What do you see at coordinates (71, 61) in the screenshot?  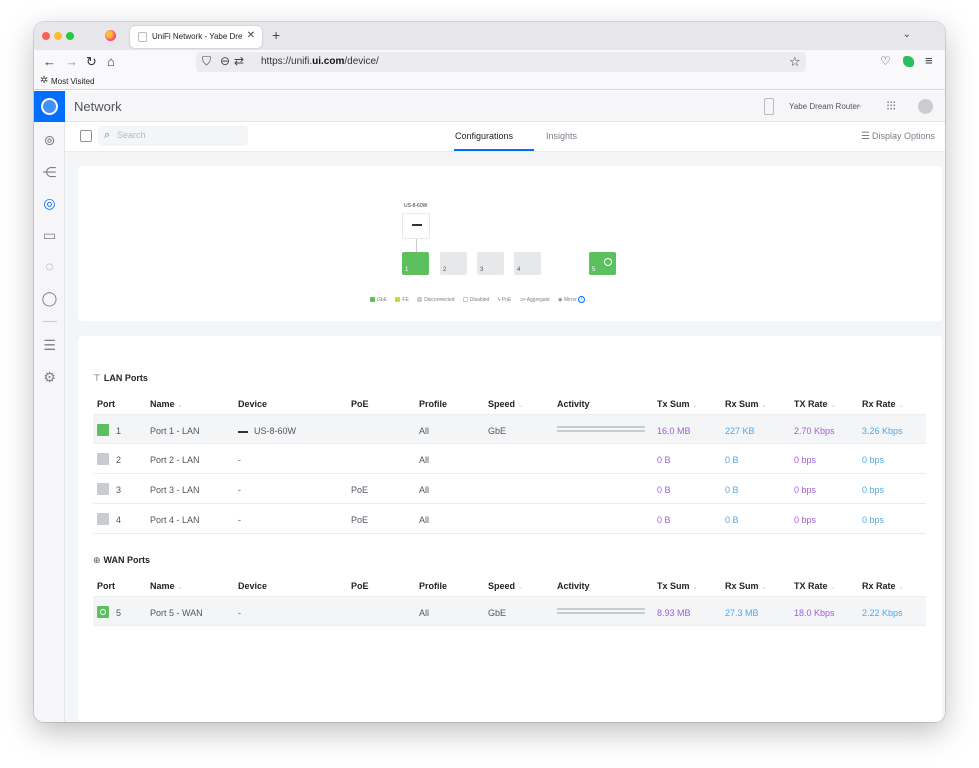 I see `forward-icon: →` at bounding box center [71, 61].